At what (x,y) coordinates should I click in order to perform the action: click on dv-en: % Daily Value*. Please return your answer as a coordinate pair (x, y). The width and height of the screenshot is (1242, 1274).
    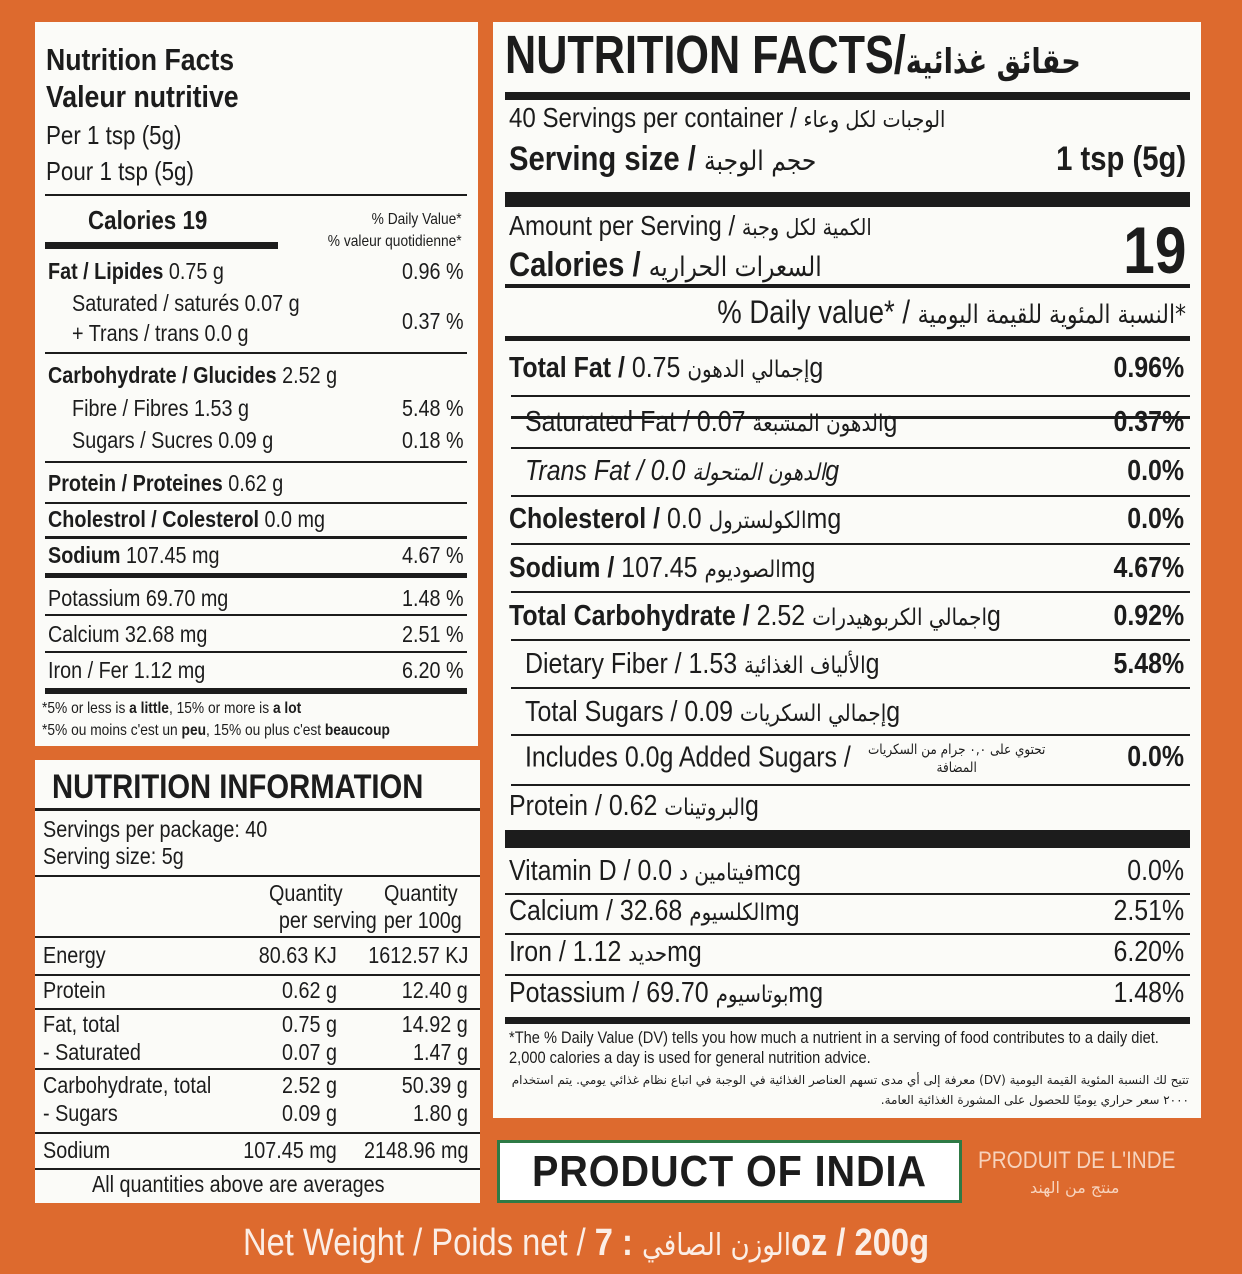
    Looking at the image, I should click on (409, 220).